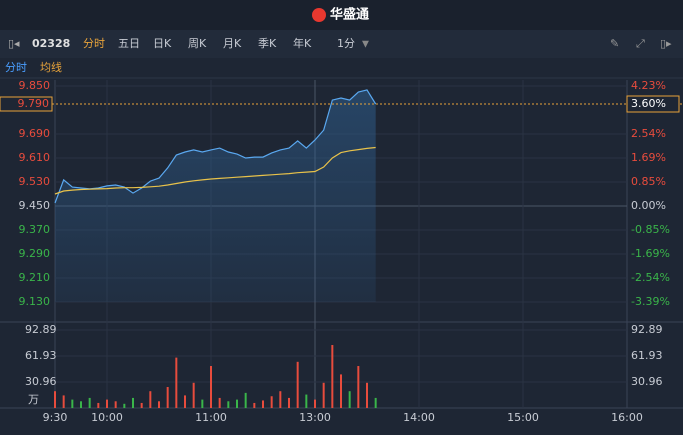  What do you see at coordinates (648, 181) in the screenshot?
I see `y2-tick-label: 0.85%` at bounding box center [648, 181].